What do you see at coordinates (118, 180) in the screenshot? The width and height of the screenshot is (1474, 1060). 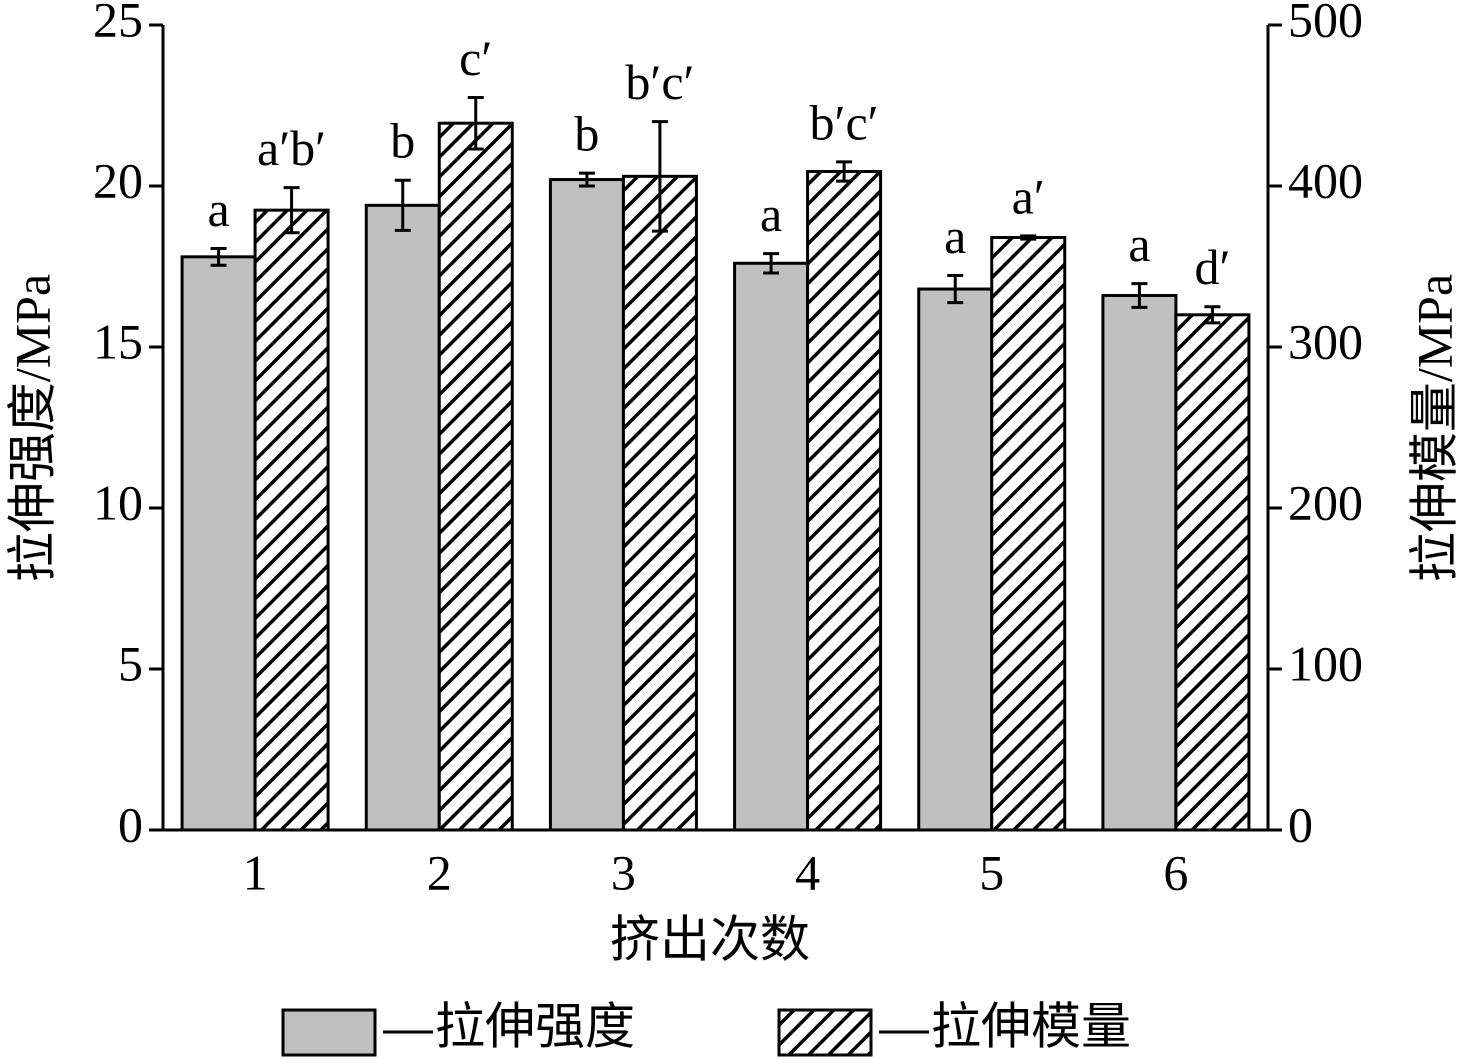 I see `y-tick-label: 20` at bounding box center [118, 180].